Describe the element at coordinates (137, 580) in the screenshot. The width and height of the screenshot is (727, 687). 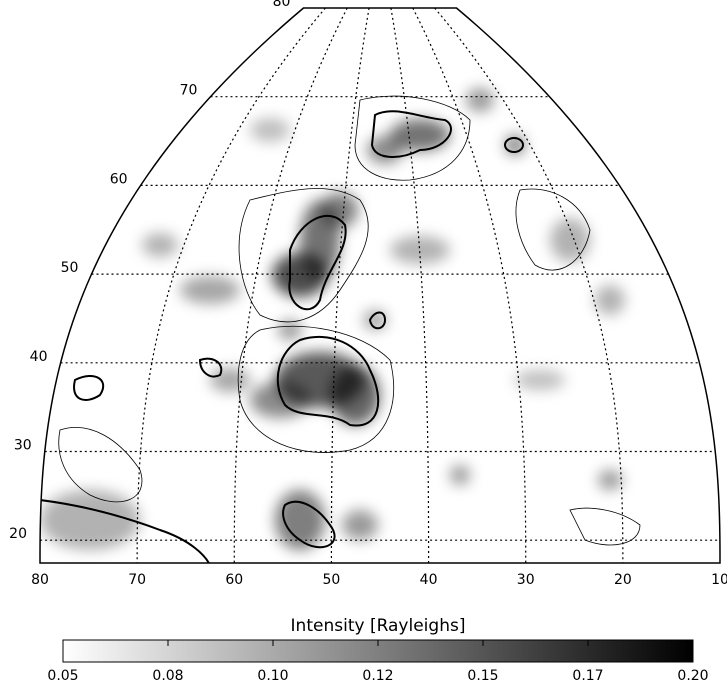
I see `longitude-label: 70` at that location.